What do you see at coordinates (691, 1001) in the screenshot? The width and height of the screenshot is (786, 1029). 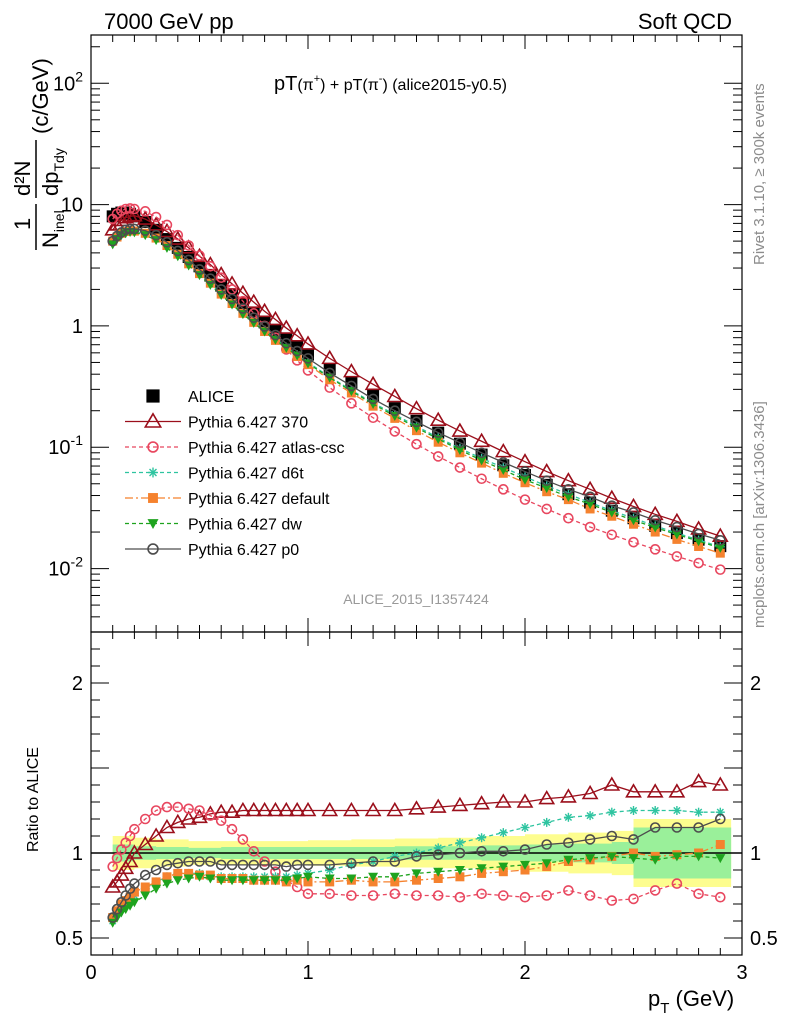 I see `x-axis-label: pT (GeV)` at bounding box center [691, 1001].